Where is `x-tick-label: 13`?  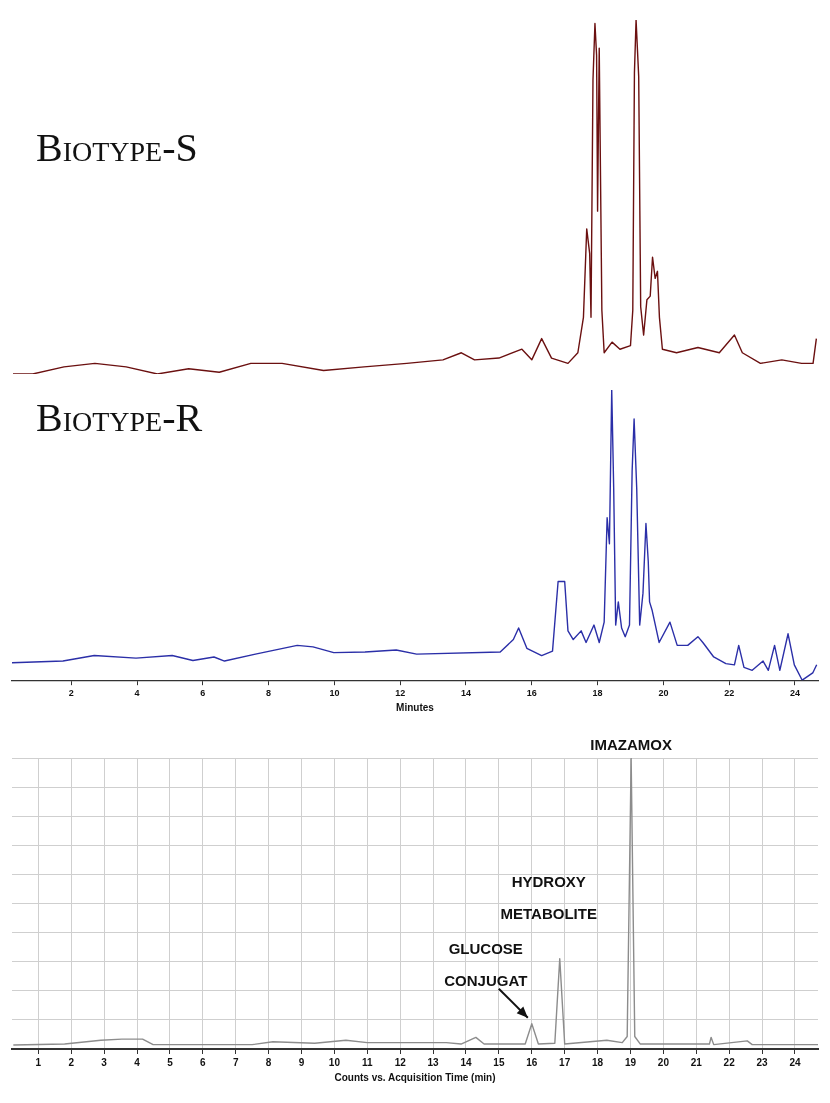 x-tick-label: 13 is located at coordinates (433, 1062).